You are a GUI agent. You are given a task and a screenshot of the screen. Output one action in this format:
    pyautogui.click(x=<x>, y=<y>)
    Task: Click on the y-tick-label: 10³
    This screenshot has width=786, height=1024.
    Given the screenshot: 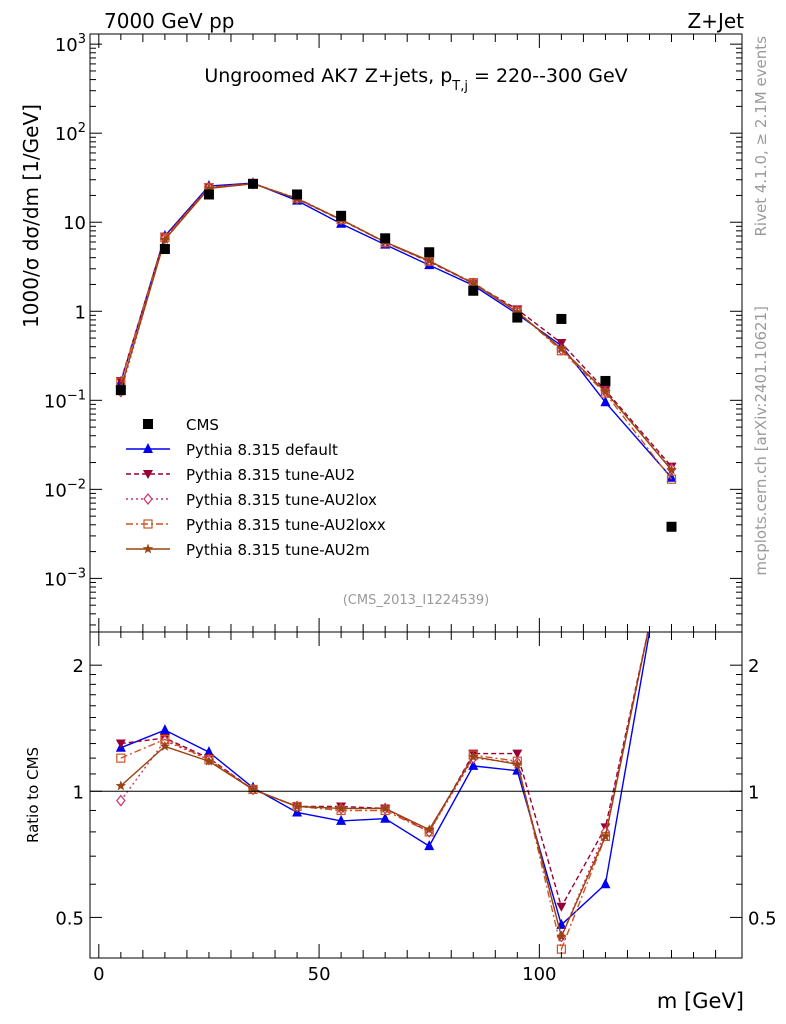 What is the action you would take?
    pyautogui.click(x=70, y=44)
    